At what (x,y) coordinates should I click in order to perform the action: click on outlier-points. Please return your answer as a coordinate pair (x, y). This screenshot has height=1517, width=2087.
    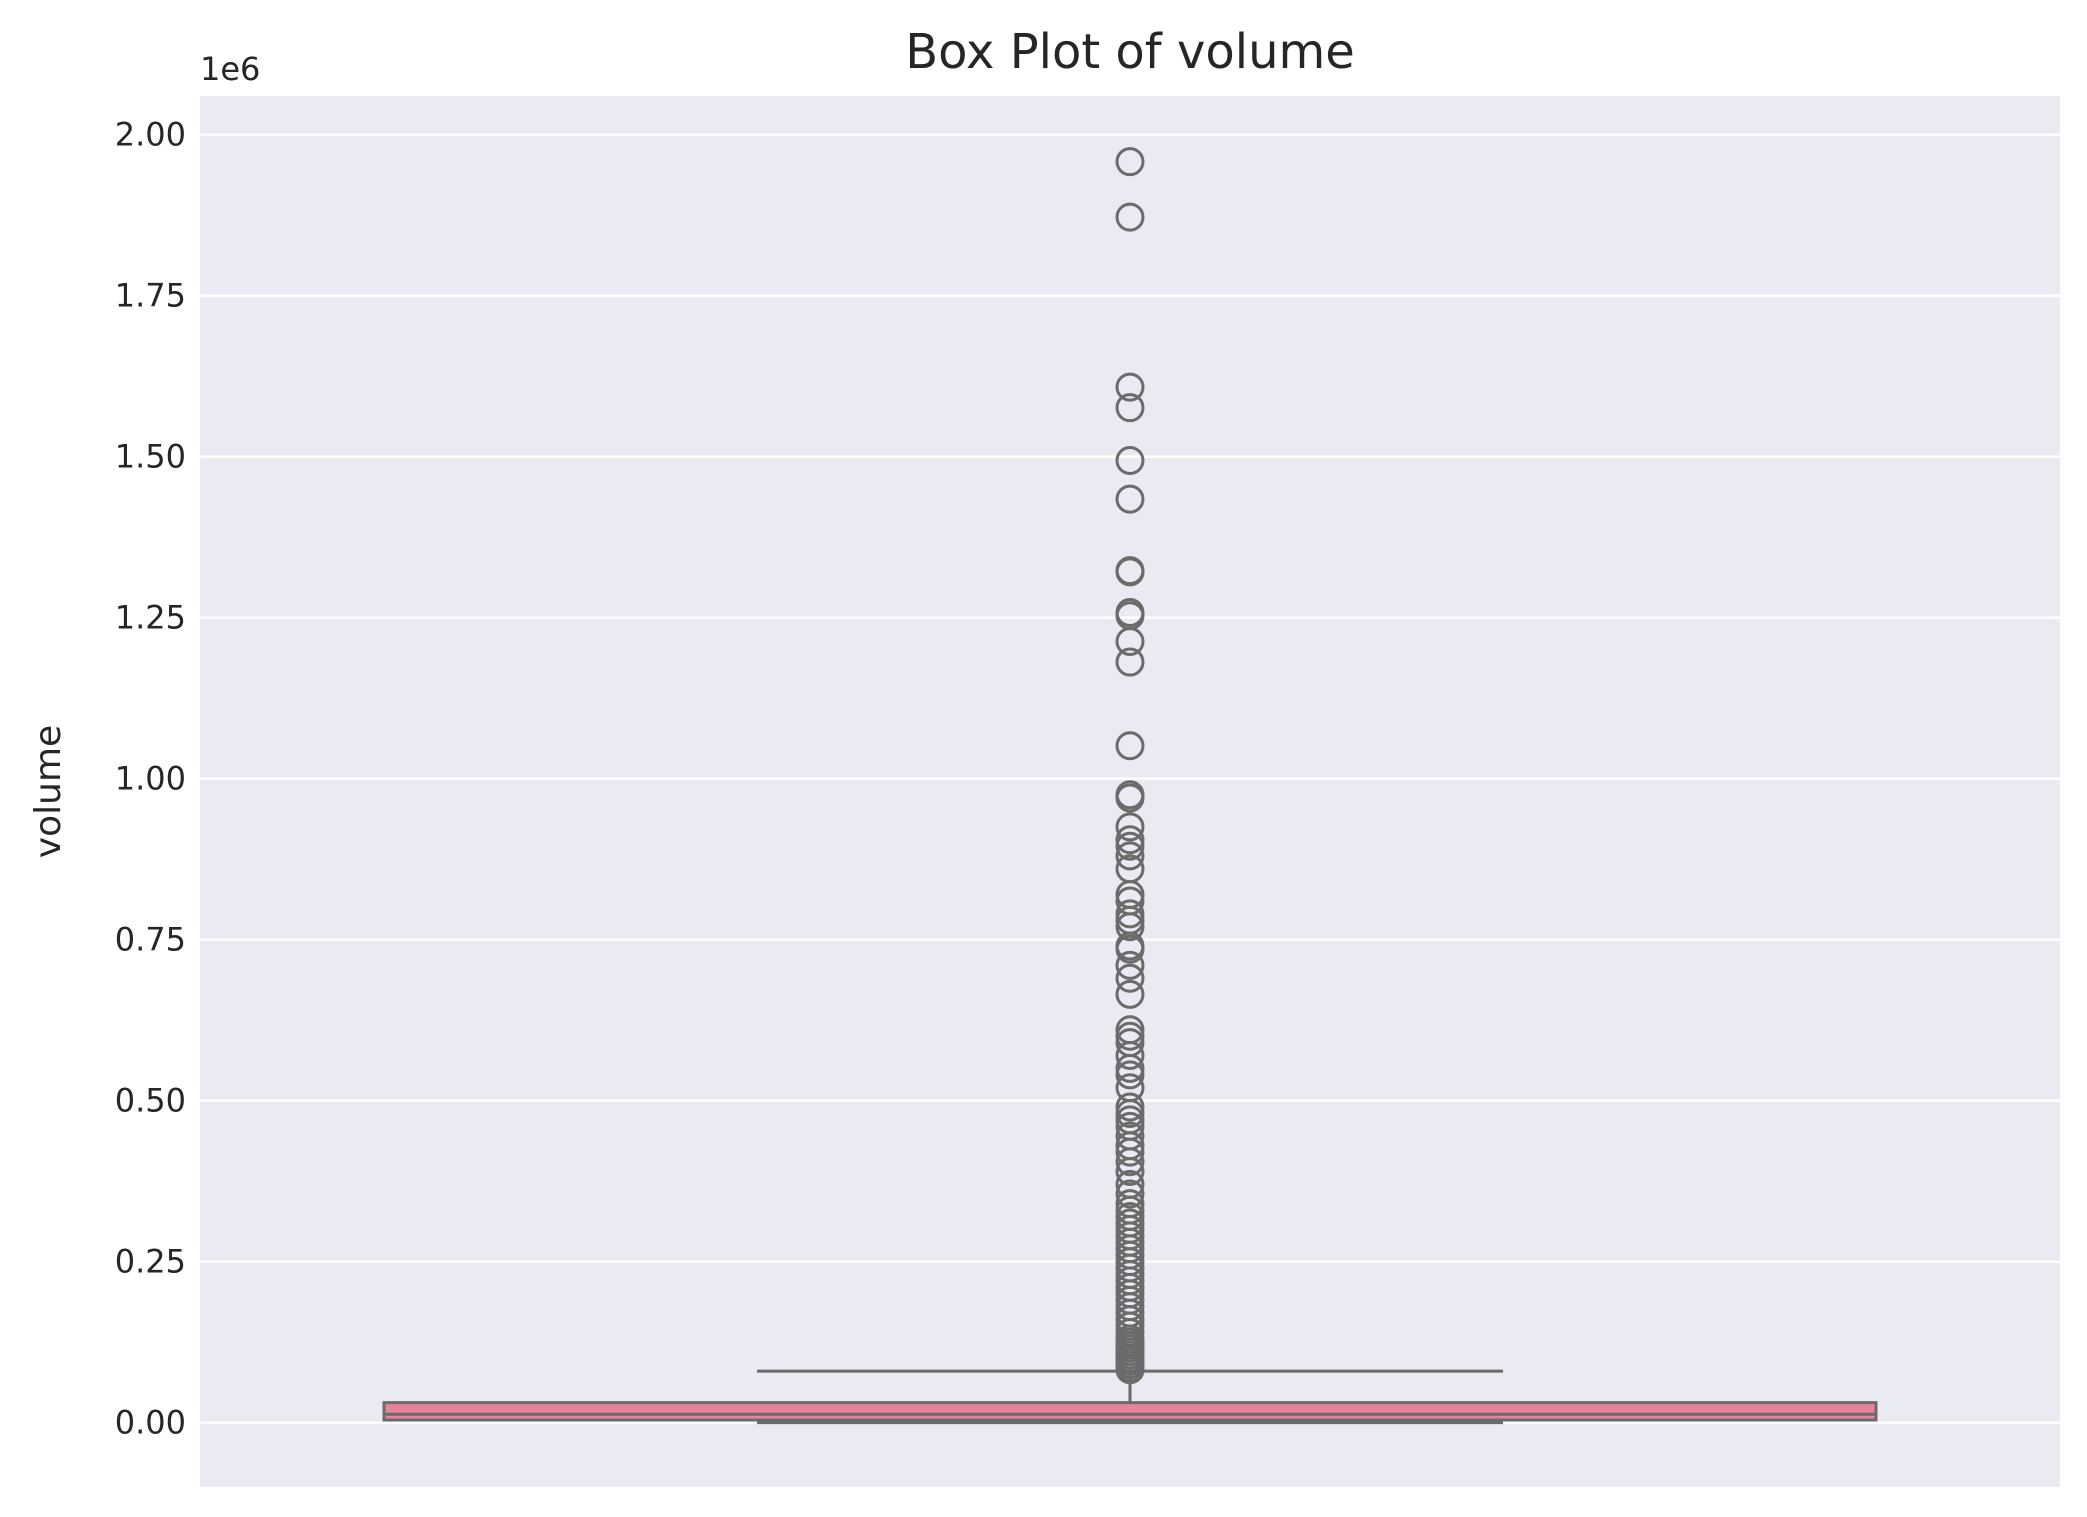
    Looking at the image, I should click on (1130, 766).